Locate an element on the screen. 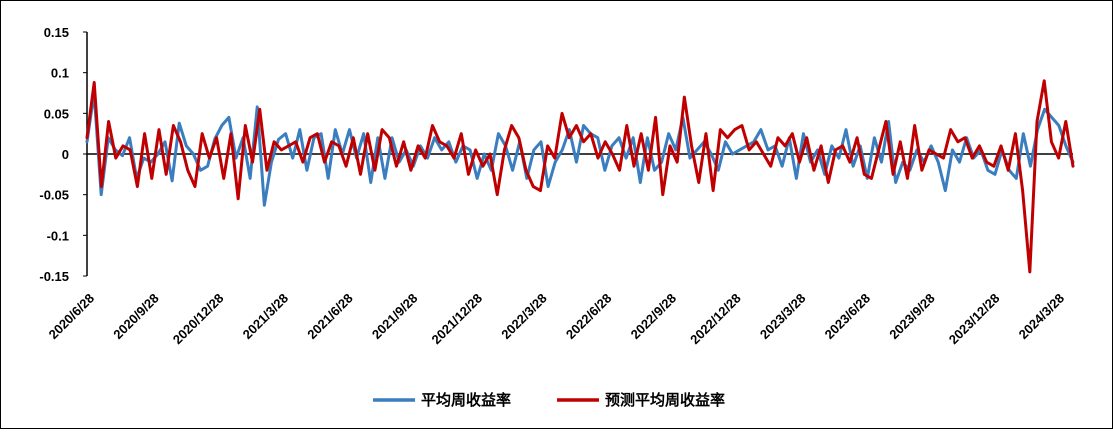  x-tick-label: 2021/9/28 is located at coordinates (395, 317).